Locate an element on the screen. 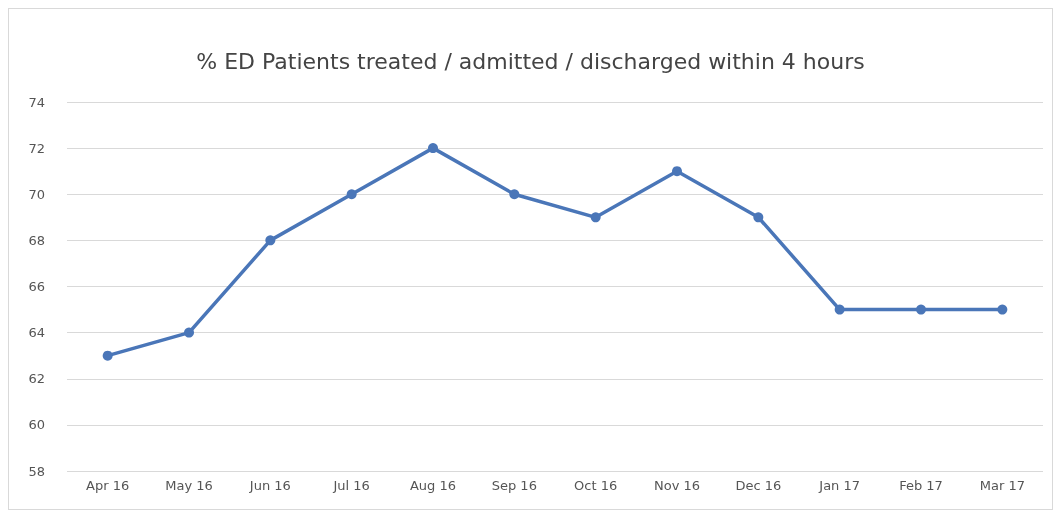 The image size is (1061, 518). y-tick-label: 58 is located at coordinates (36, 471).